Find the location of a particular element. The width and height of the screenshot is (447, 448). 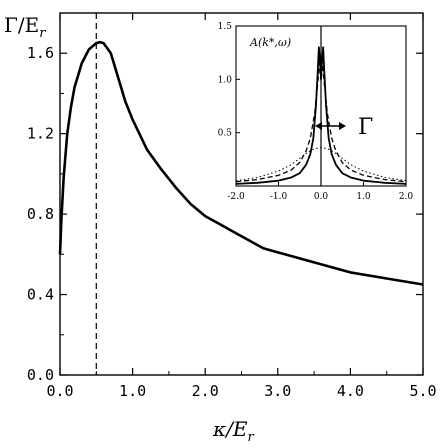

y-tick-label: 0.8 is located at coordinates (40, 214).